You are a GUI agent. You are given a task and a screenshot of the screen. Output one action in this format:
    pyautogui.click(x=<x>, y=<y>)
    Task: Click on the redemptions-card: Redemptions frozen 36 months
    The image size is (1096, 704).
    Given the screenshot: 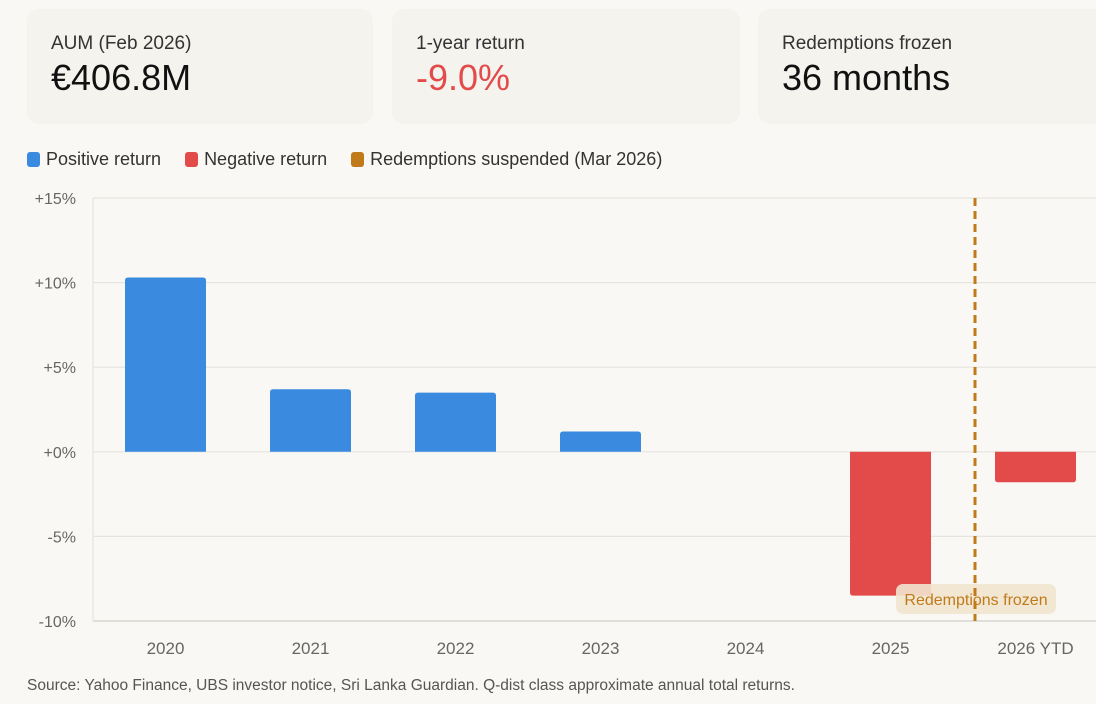 What is the action you would take?
    pyautogui.click(x=927, y=66)
    